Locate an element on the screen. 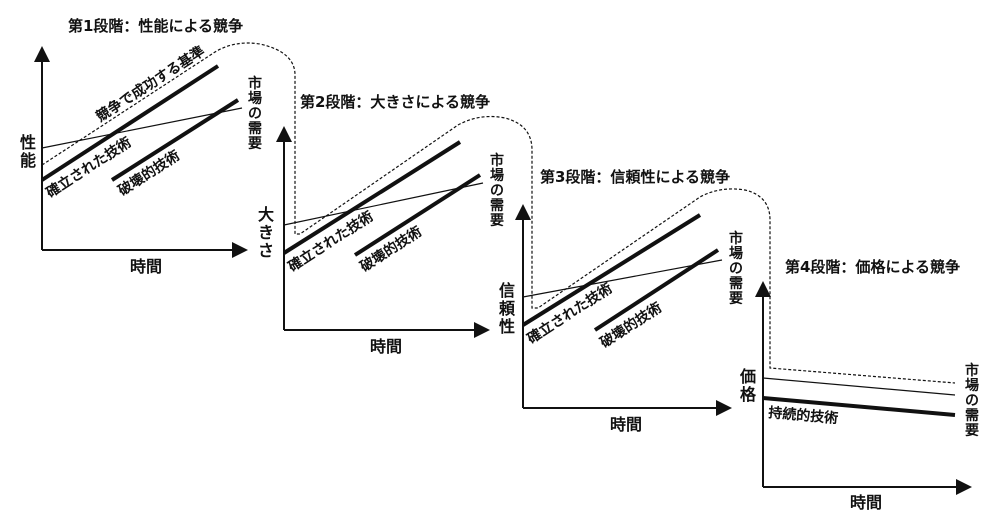 This screenshot has width=1000, height=530. stage-title: 第2段階：大きさによる競争 is located at coordinates (395, 102).